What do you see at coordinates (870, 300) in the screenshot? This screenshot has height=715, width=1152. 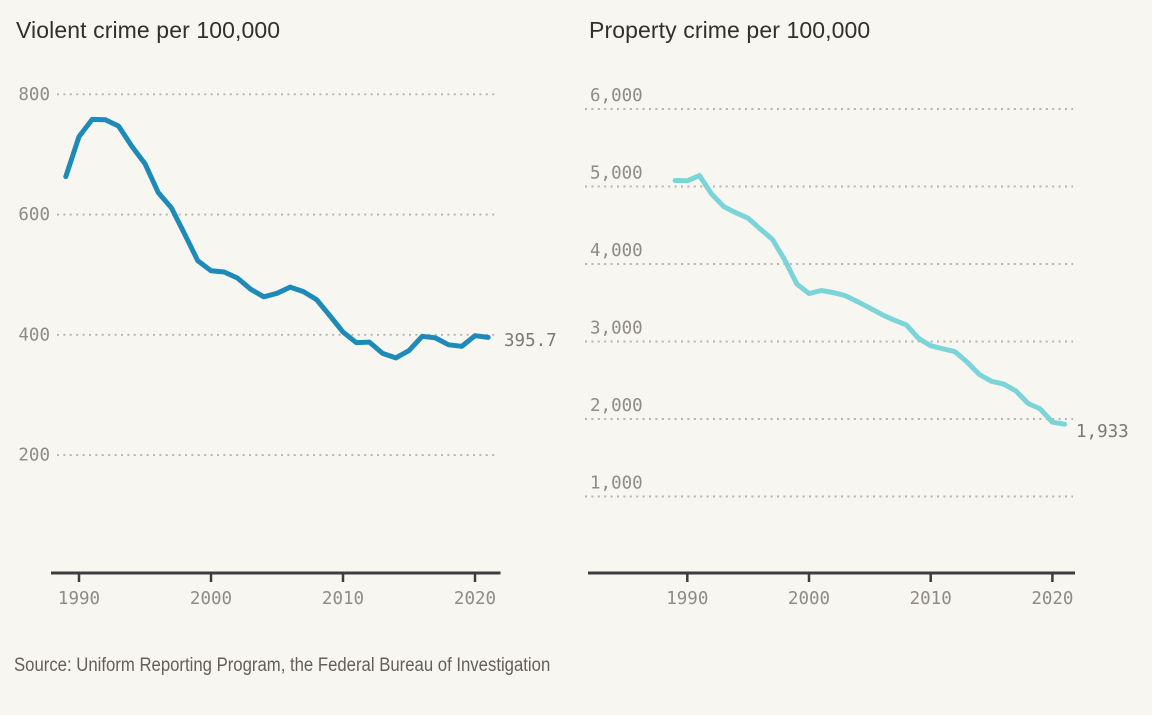 I see `property-crime-chart-line` at bounding box center [870, 300].